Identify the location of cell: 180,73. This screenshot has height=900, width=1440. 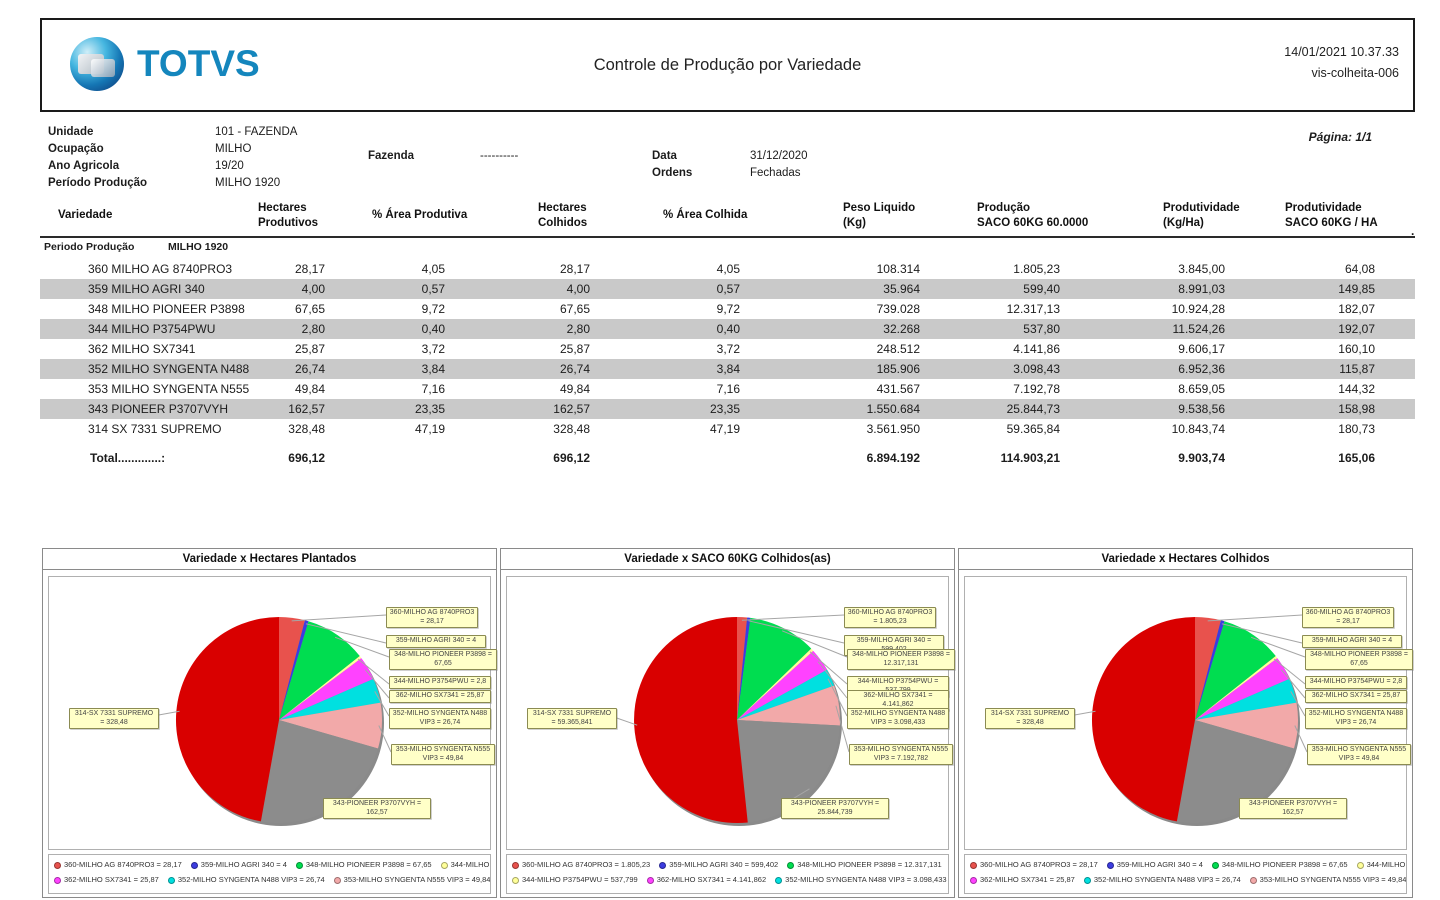
(1356, 429).